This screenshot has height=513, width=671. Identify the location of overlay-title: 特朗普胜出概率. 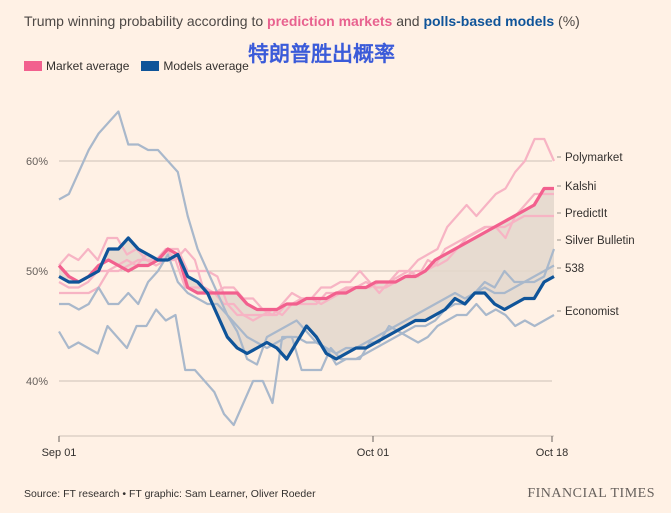
(321, 54).